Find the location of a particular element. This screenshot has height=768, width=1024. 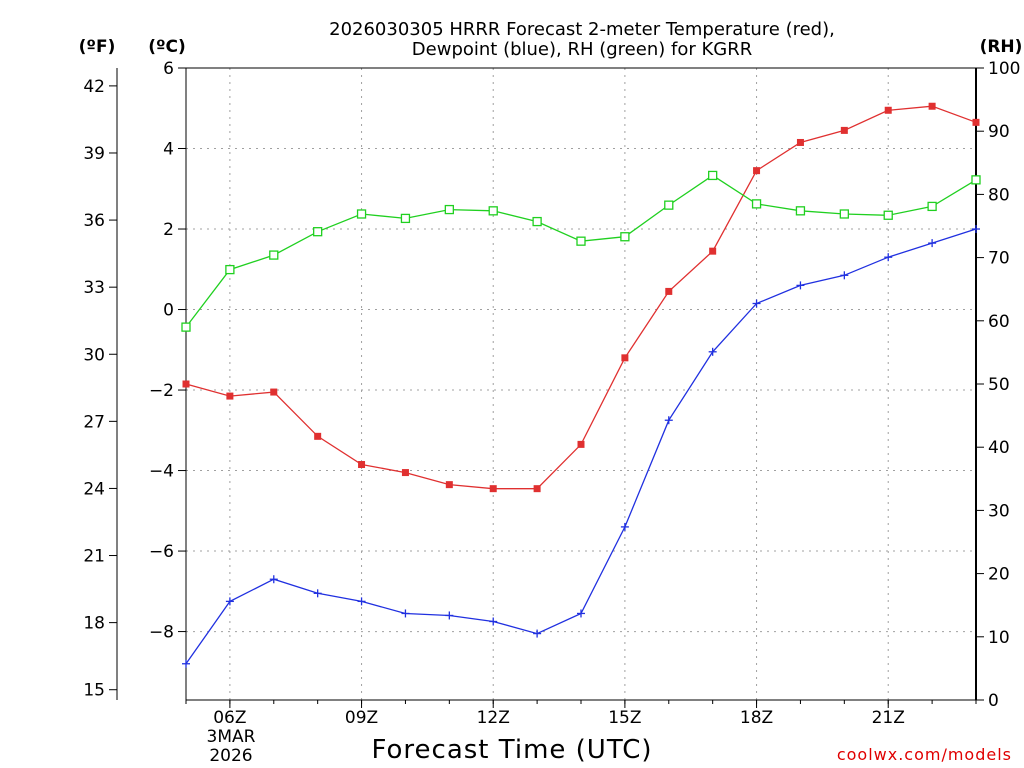

fahrenheit-tick-label: 27 is located at coordinates (94, 422).